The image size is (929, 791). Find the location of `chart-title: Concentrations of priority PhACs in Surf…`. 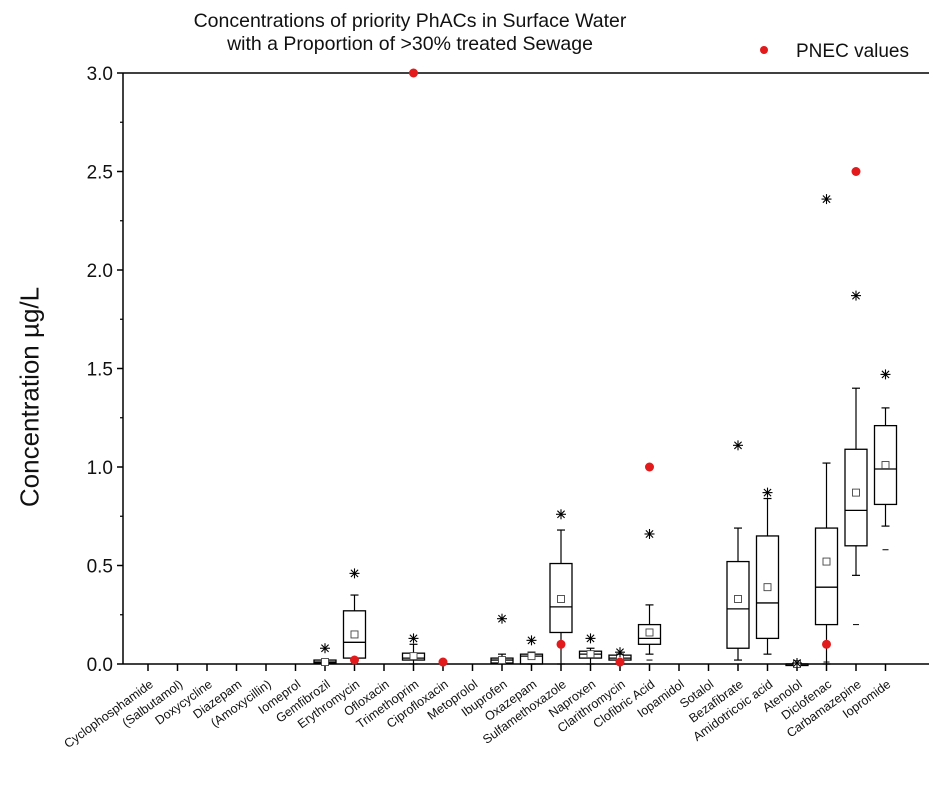

chart-title: Concentrations of priority PhACs in Surf… is located at coordinates (410, 21).